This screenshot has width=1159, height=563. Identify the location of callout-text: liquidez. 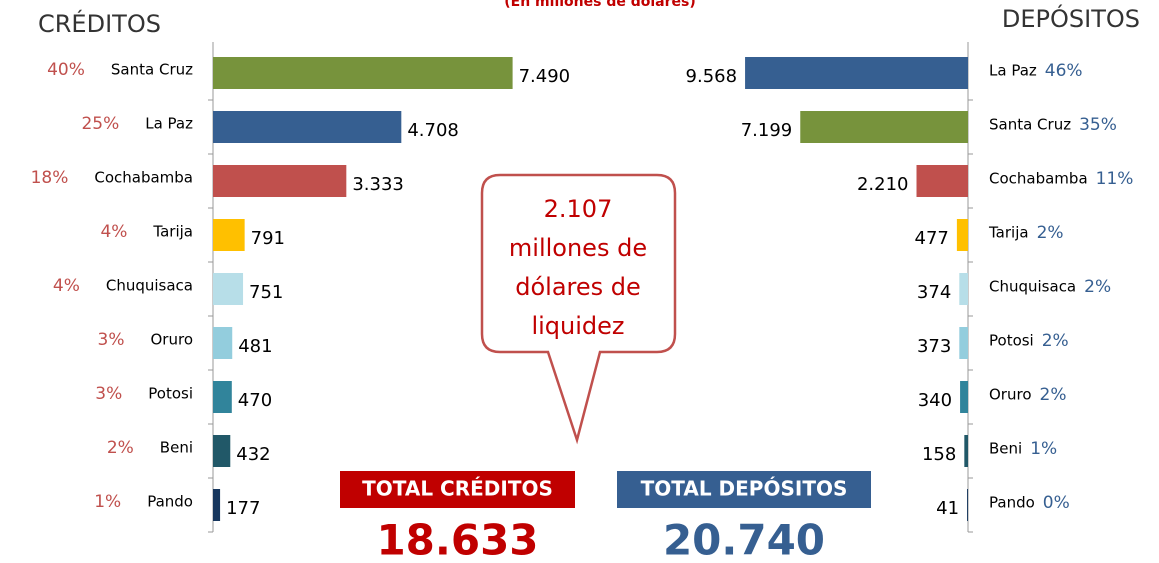
(577, 326).